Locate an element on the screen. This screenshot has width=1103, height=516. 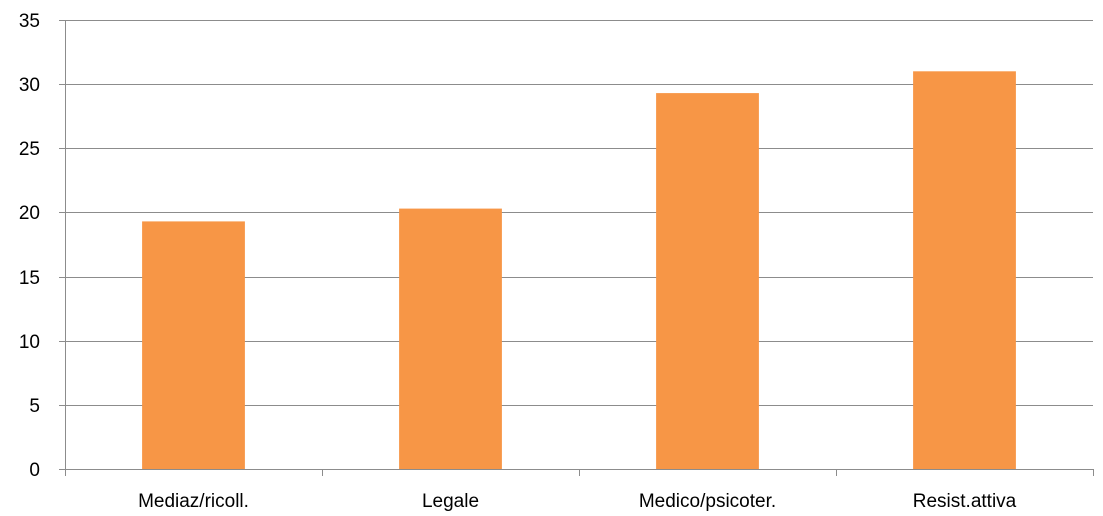
y-tick-label: 0 is located at coordinates (34, 470).